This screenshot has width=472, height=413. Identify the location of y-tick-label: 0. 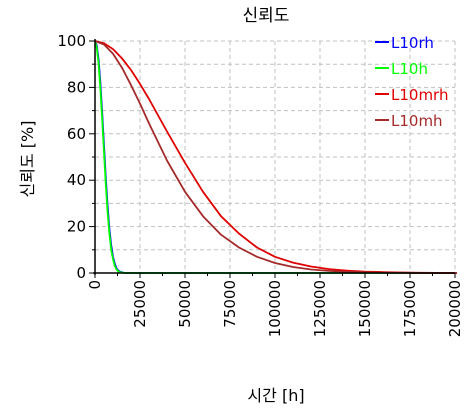
(81, 273).